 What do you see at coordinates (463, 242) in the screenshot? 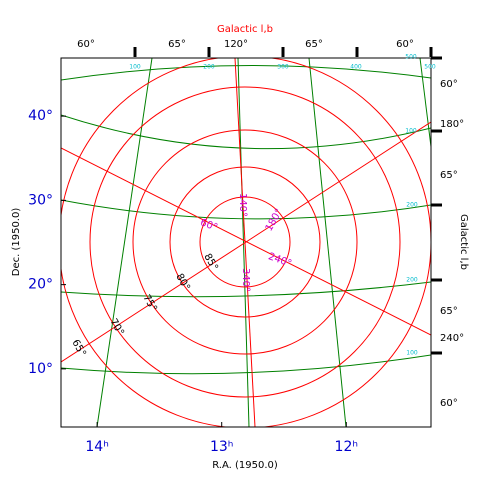
I see `y2-axis-label: Galactic l,b` at bounding box center [463, 242].